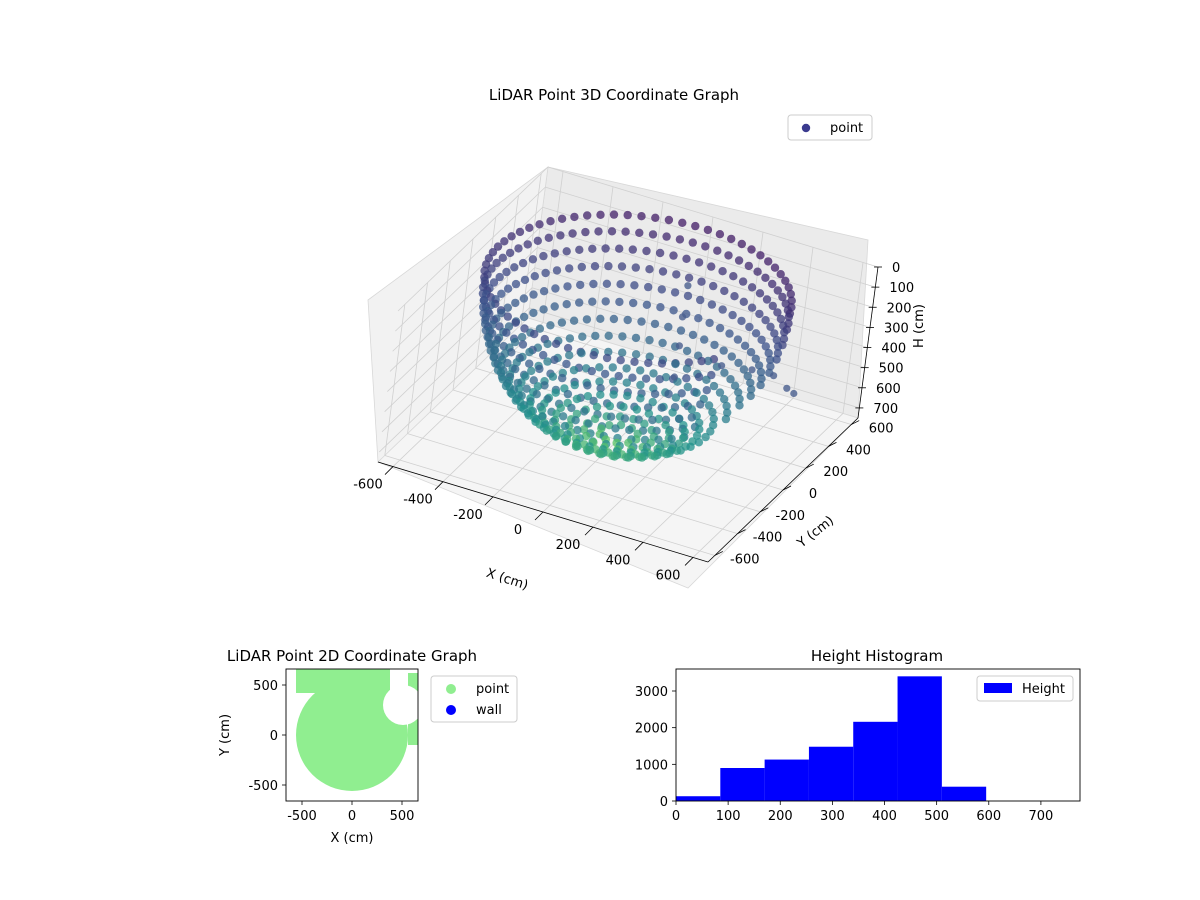  I want to click on x-axis-label-3d: X (cm), so click(507, 580).